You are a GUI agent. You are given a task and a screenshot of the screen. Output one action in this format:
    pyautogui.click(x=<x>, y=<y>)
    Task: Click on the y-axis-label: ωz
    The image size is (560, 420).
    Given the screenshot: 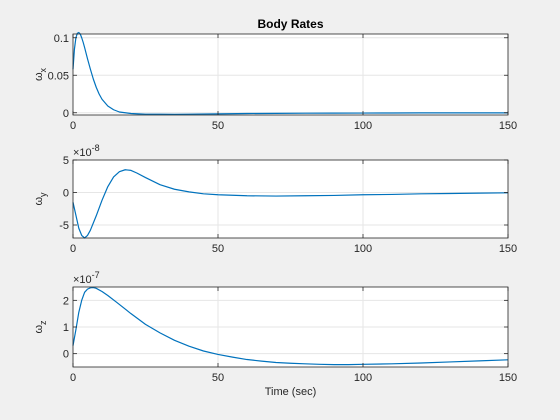 What is the action you would take?
    pyautogui.click(x=40, y=327)
    